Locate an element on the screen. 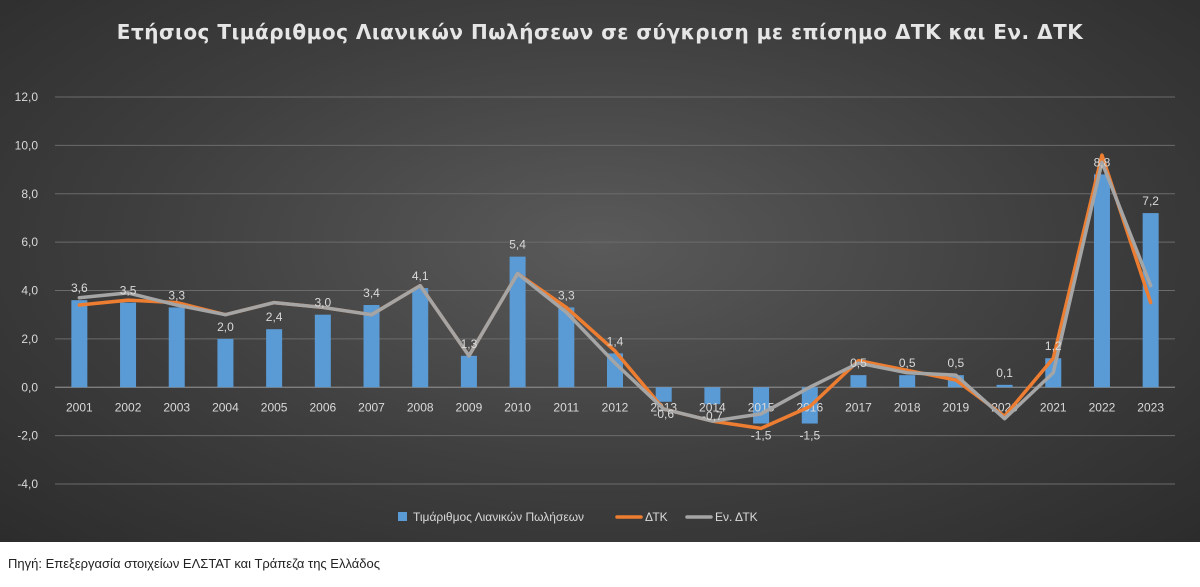 The width and height of the screenshot is (1200, 587). y-tick-label: 4,0 is located at coordinates (29, 291).